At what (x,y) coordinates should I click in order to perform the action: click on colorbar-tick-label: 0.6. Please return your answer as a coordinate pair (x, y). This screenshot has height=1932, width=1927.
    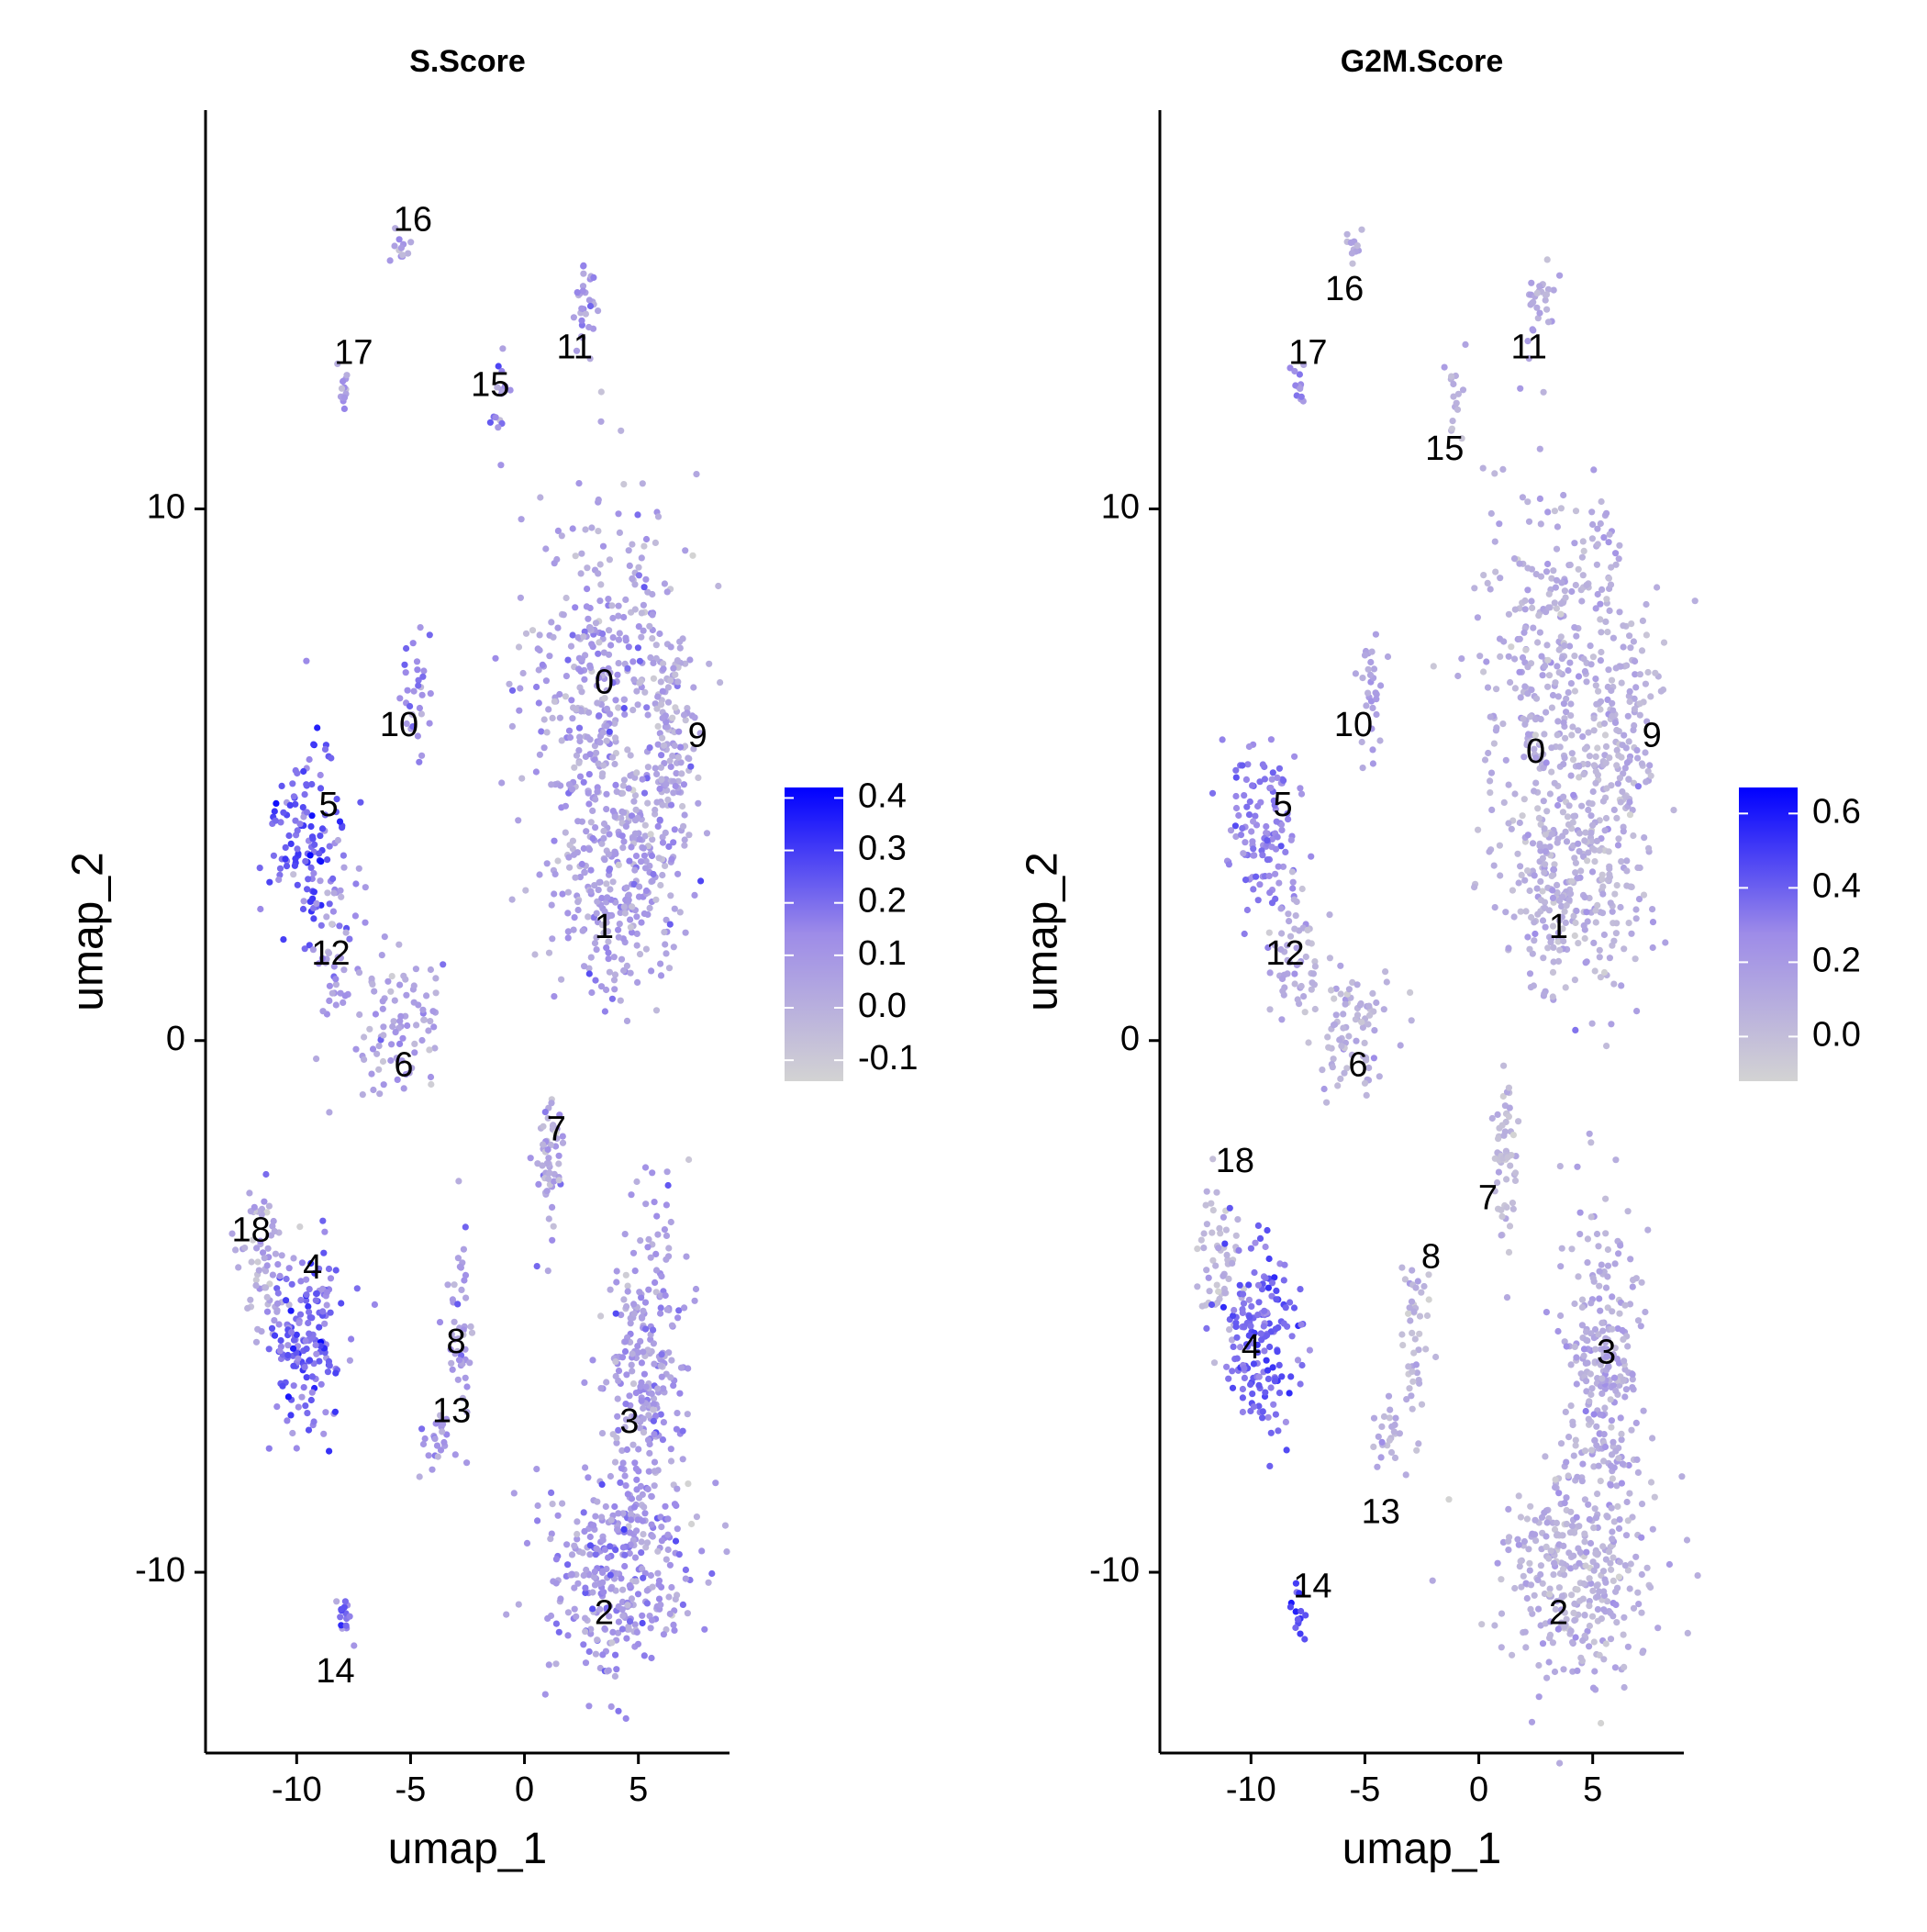
    Looking at the image, I should click on (1836, 811).